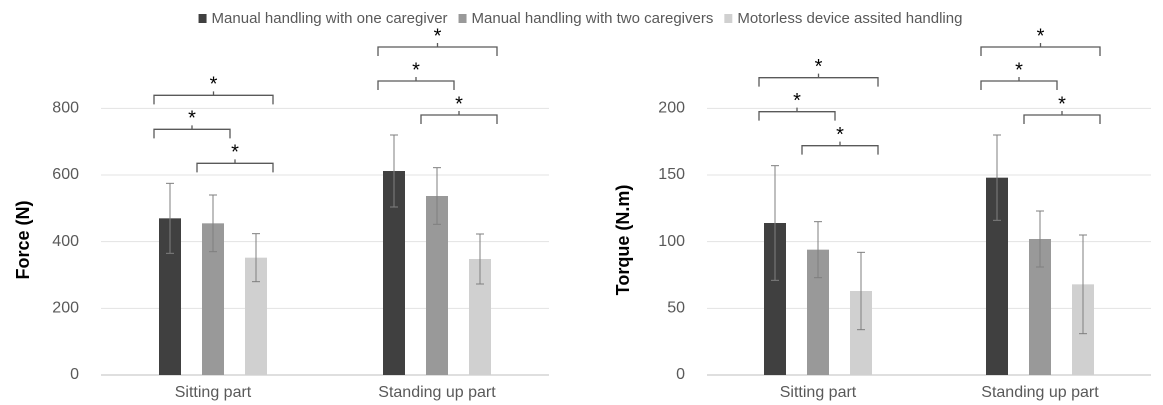 The image size is (1163, 405). I want to click on y-axis-title: Force (N), so click(23, 239).